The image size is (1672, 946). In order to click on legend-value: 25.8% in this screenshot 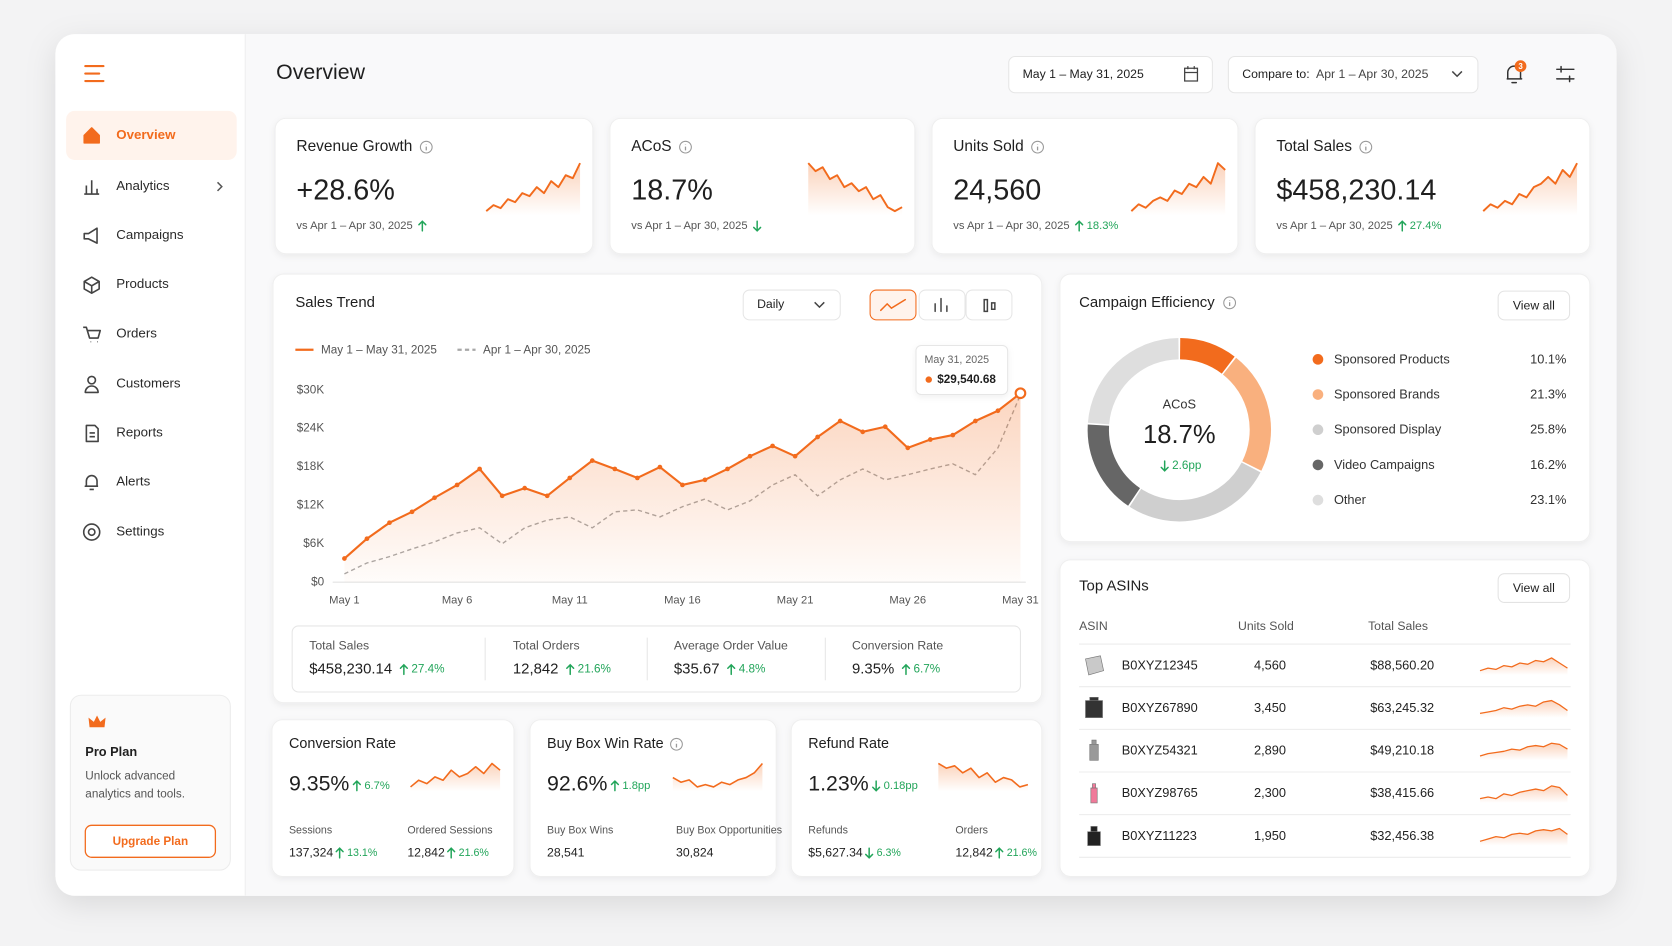, I will do `click(1548, 429)`.